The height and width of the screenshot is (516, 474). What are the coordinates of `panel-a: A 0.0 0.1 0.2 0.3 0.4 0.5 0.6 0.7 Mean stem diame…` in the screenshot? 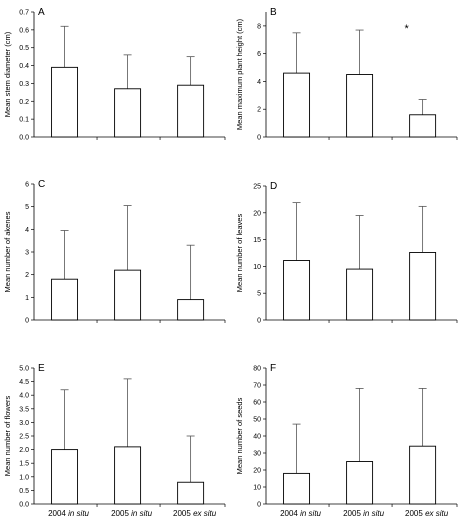 It's located at (114, 74).